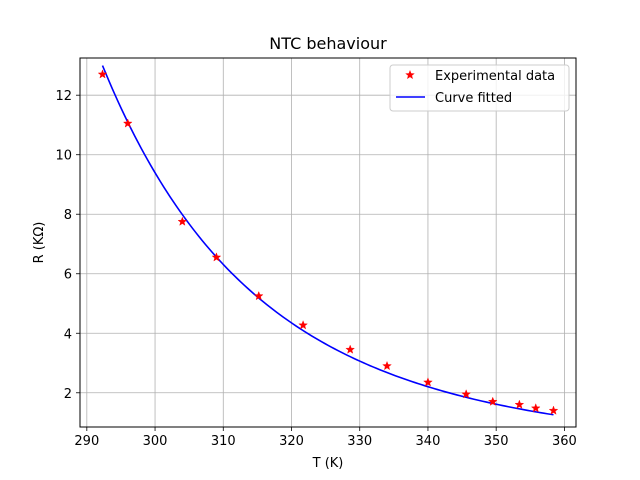 This screenshot has height=480, width=640. I want to click on data-point-328.6, so click(350, 349).